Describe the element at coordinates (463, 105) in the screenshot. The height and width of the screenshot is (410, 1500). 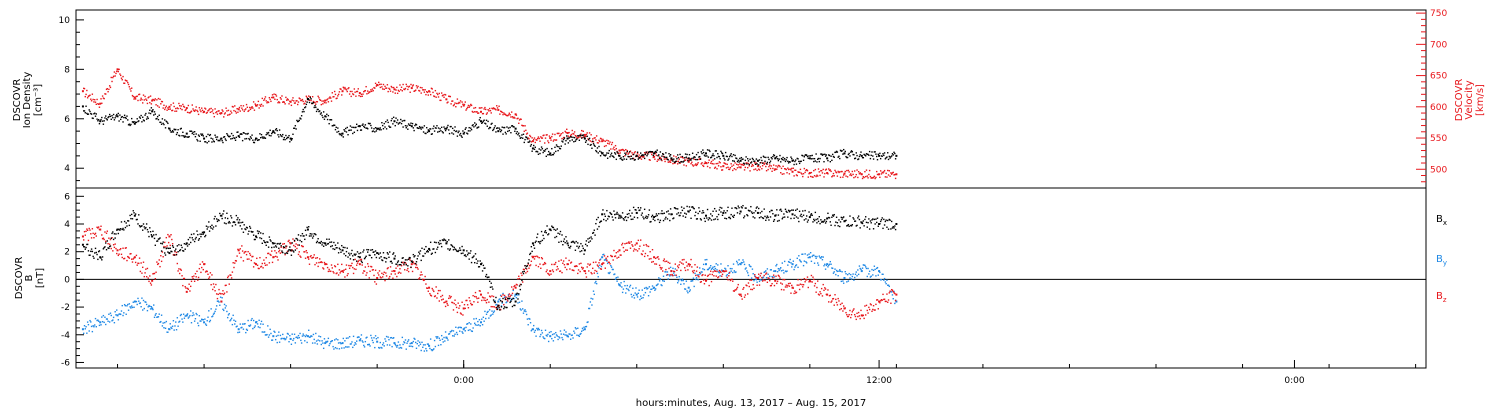
I see `data-point-velocity` at that location.